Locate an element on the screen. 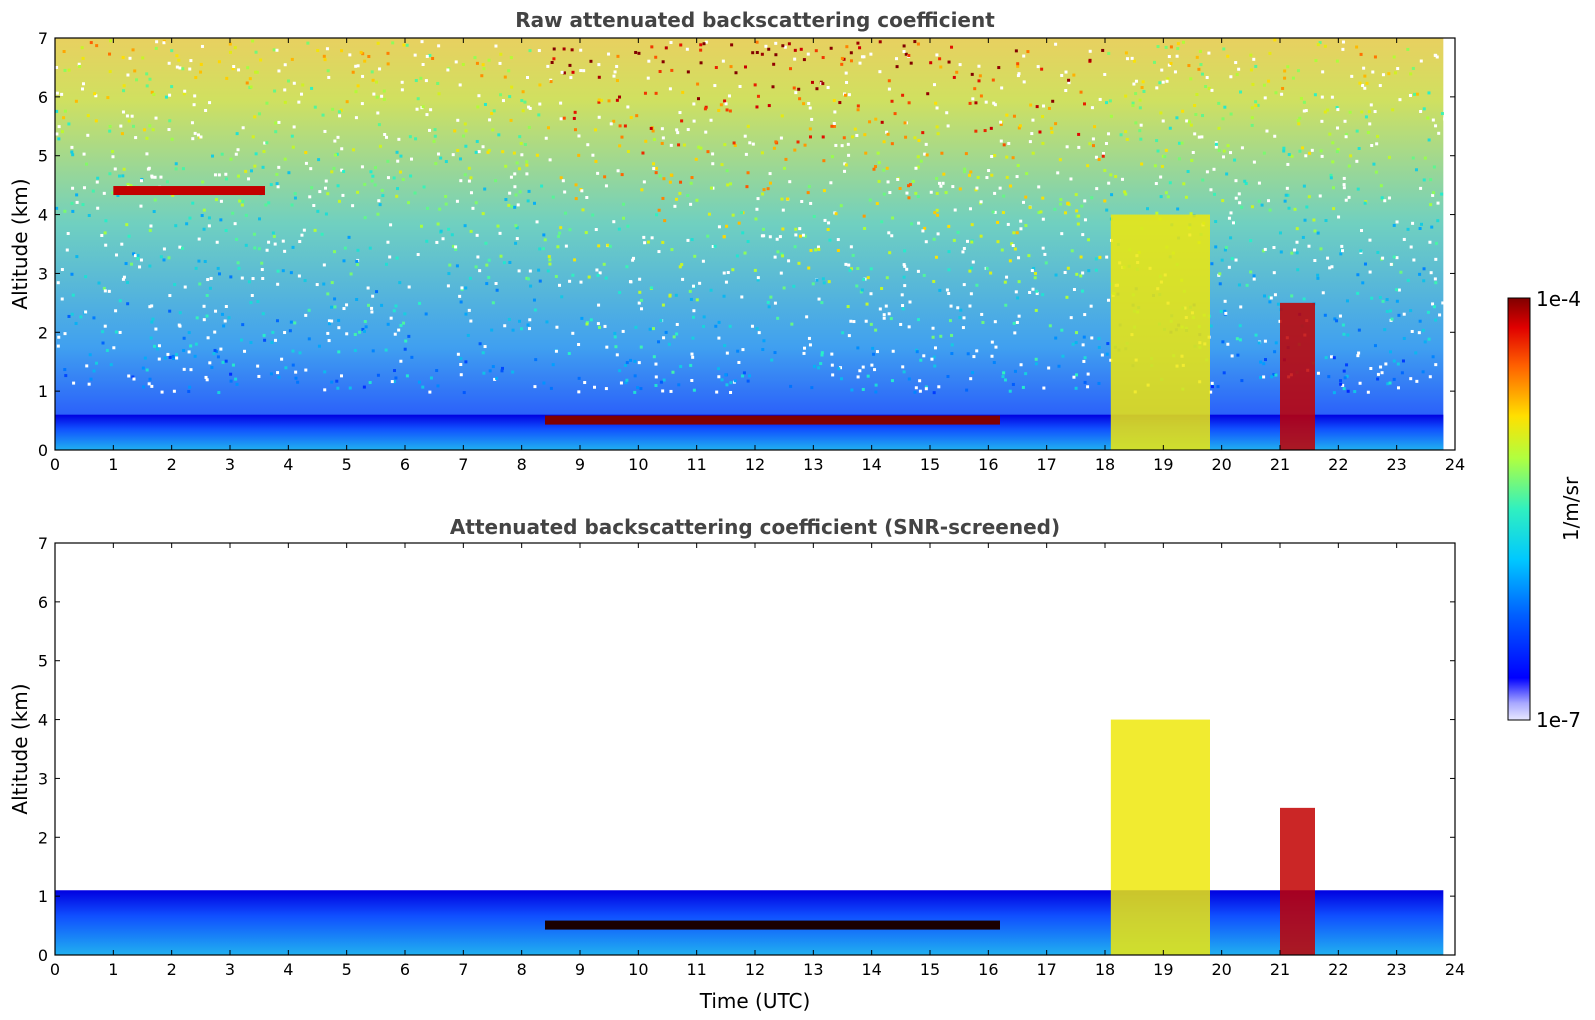 This screenshot has height=1020, width=1595. colorbar-min-label: 1e-7 is located at coordinates (1558, 720).